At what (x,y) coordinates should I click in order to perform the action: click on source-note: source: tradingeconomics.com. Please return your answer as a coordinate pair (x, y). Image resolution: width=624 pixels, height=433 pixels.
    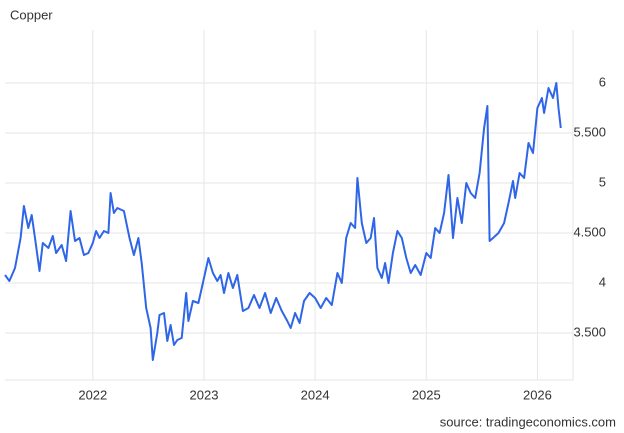
    Looking at the image, I should click on (528, 421).